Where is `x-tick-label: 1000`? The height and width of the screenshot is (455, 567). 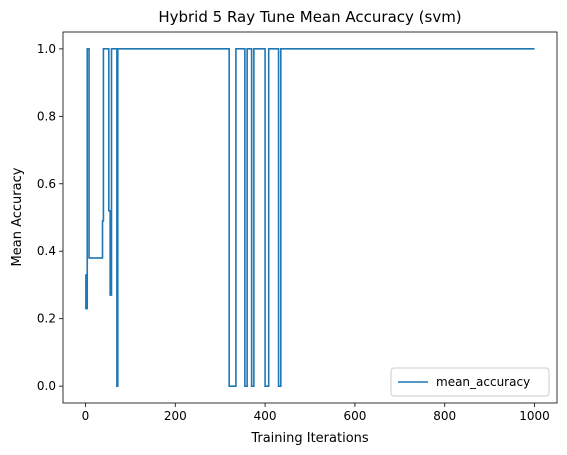
x-tick-label: 1000 is located at coordinates (534, 416).